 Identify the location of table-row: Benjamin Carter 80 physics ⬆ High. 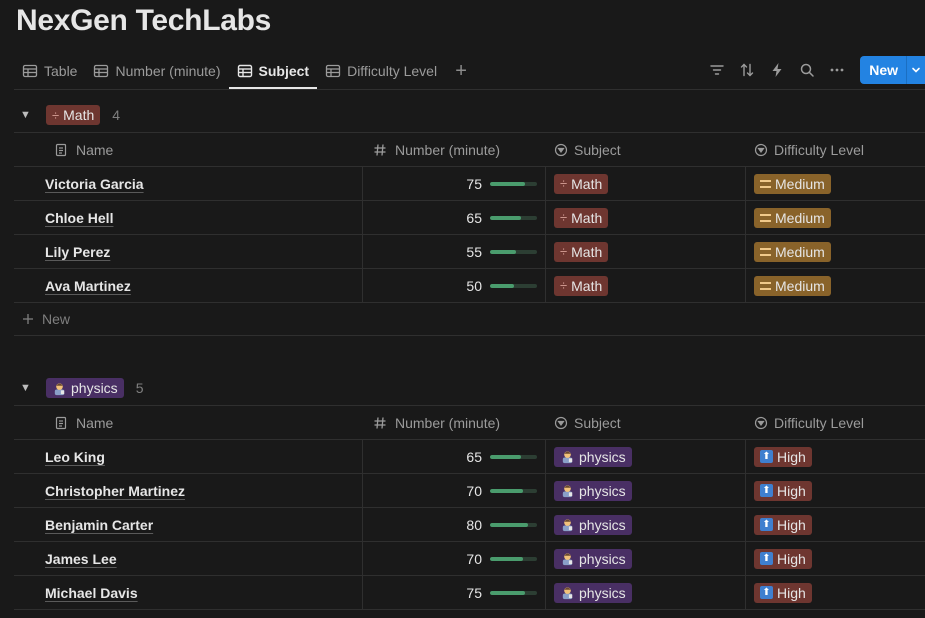
(469, 525).